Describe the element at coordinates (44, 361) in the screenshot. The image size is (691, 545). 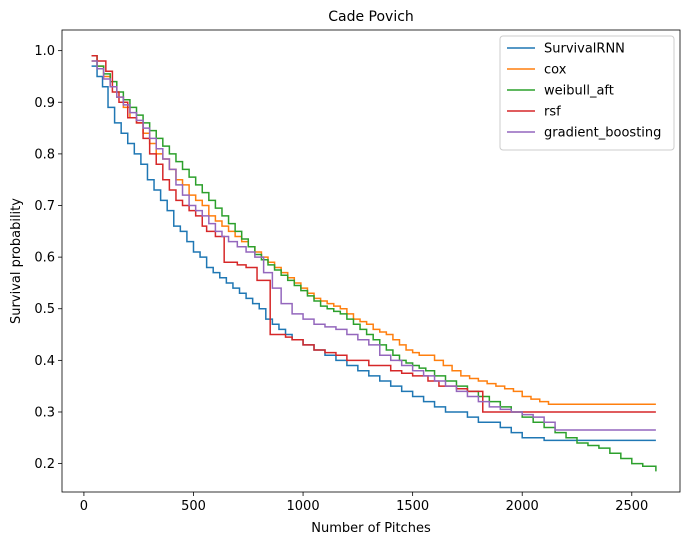
I see `y-tick-label: 0.4` at that location.